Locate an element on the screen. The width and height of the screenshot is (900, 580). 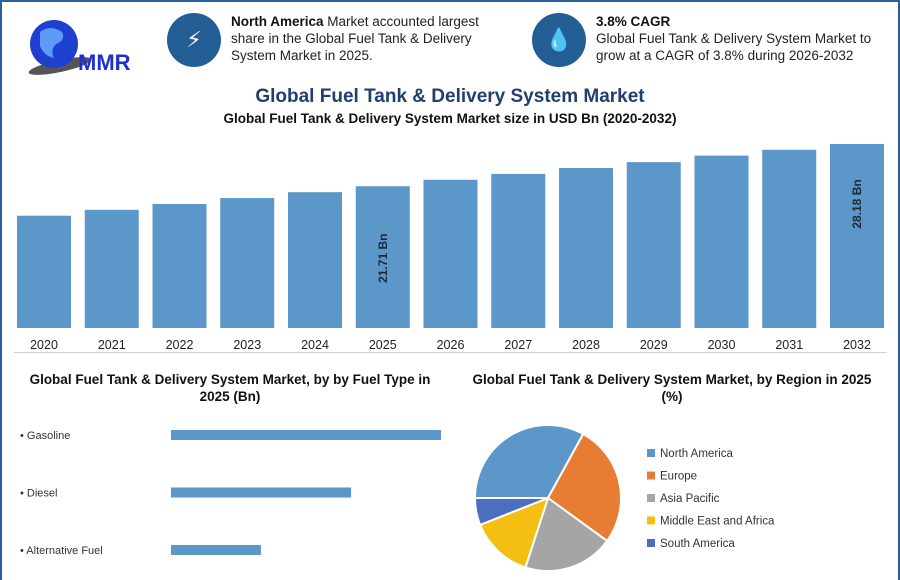
bar-2032 is located at coordinates (857, 236).